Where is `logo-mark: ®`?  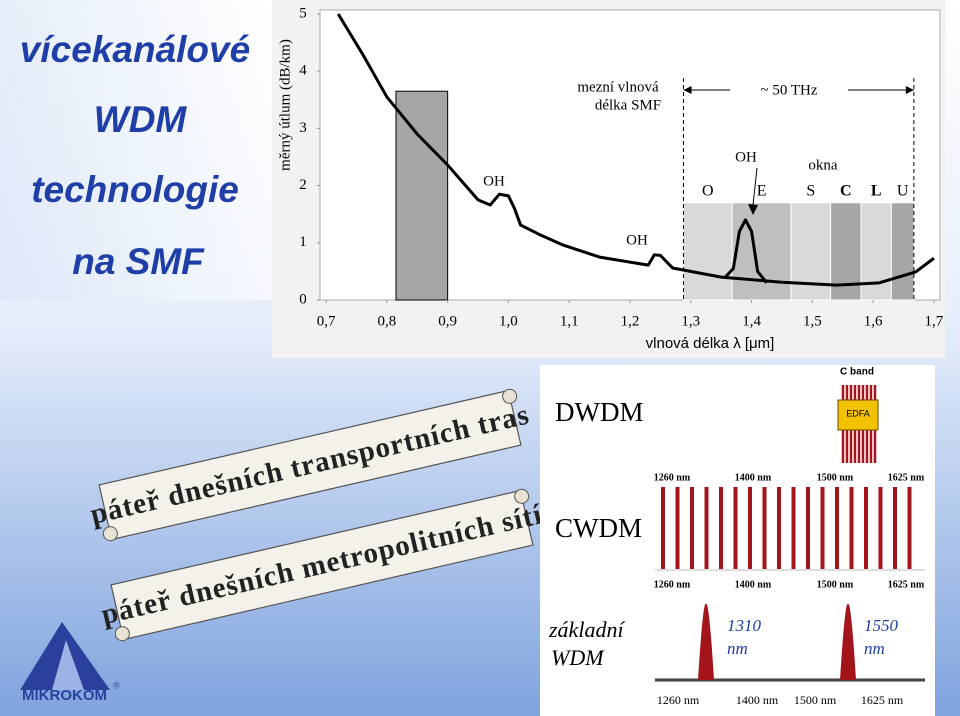
logo-mark: ® is located at coordinates (116, 685).